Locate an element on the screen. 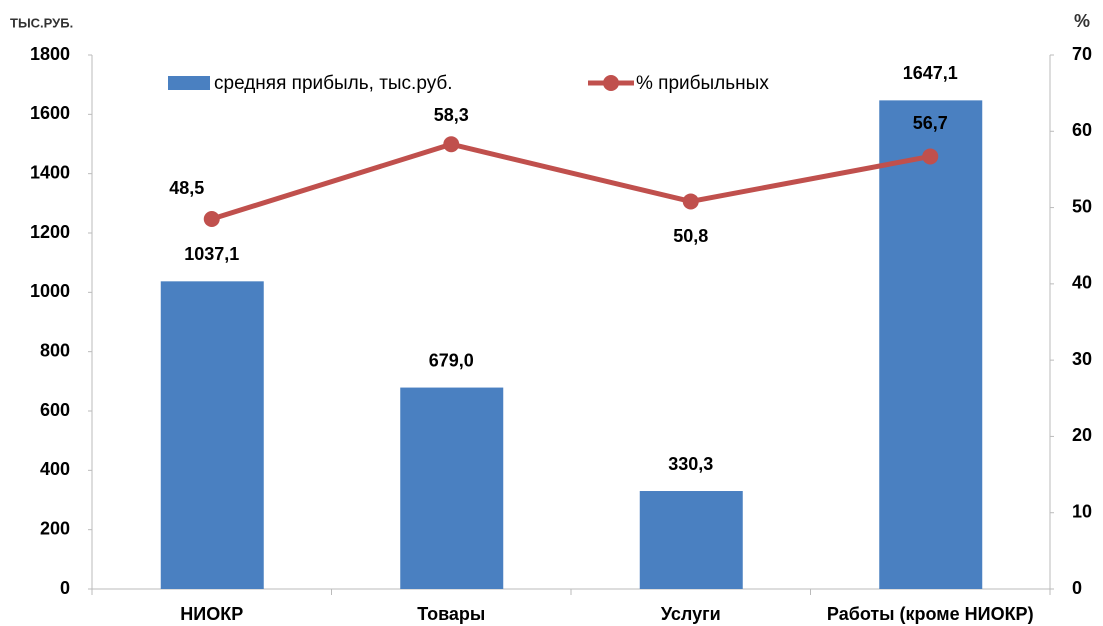 The width and height of the screenshot is (1103, 626). y-axis-label: ТЫС.РУБ. is located at coordinates (41, 22).